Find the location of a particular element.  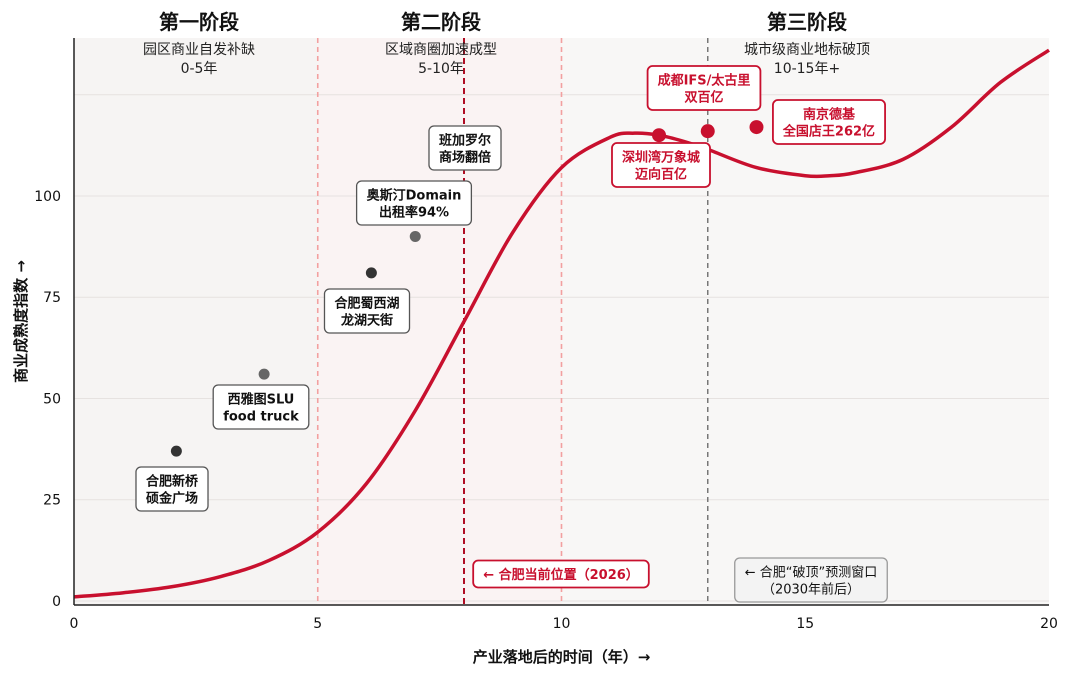

y-tick-label: 50 is located at coordinates (52, 399).